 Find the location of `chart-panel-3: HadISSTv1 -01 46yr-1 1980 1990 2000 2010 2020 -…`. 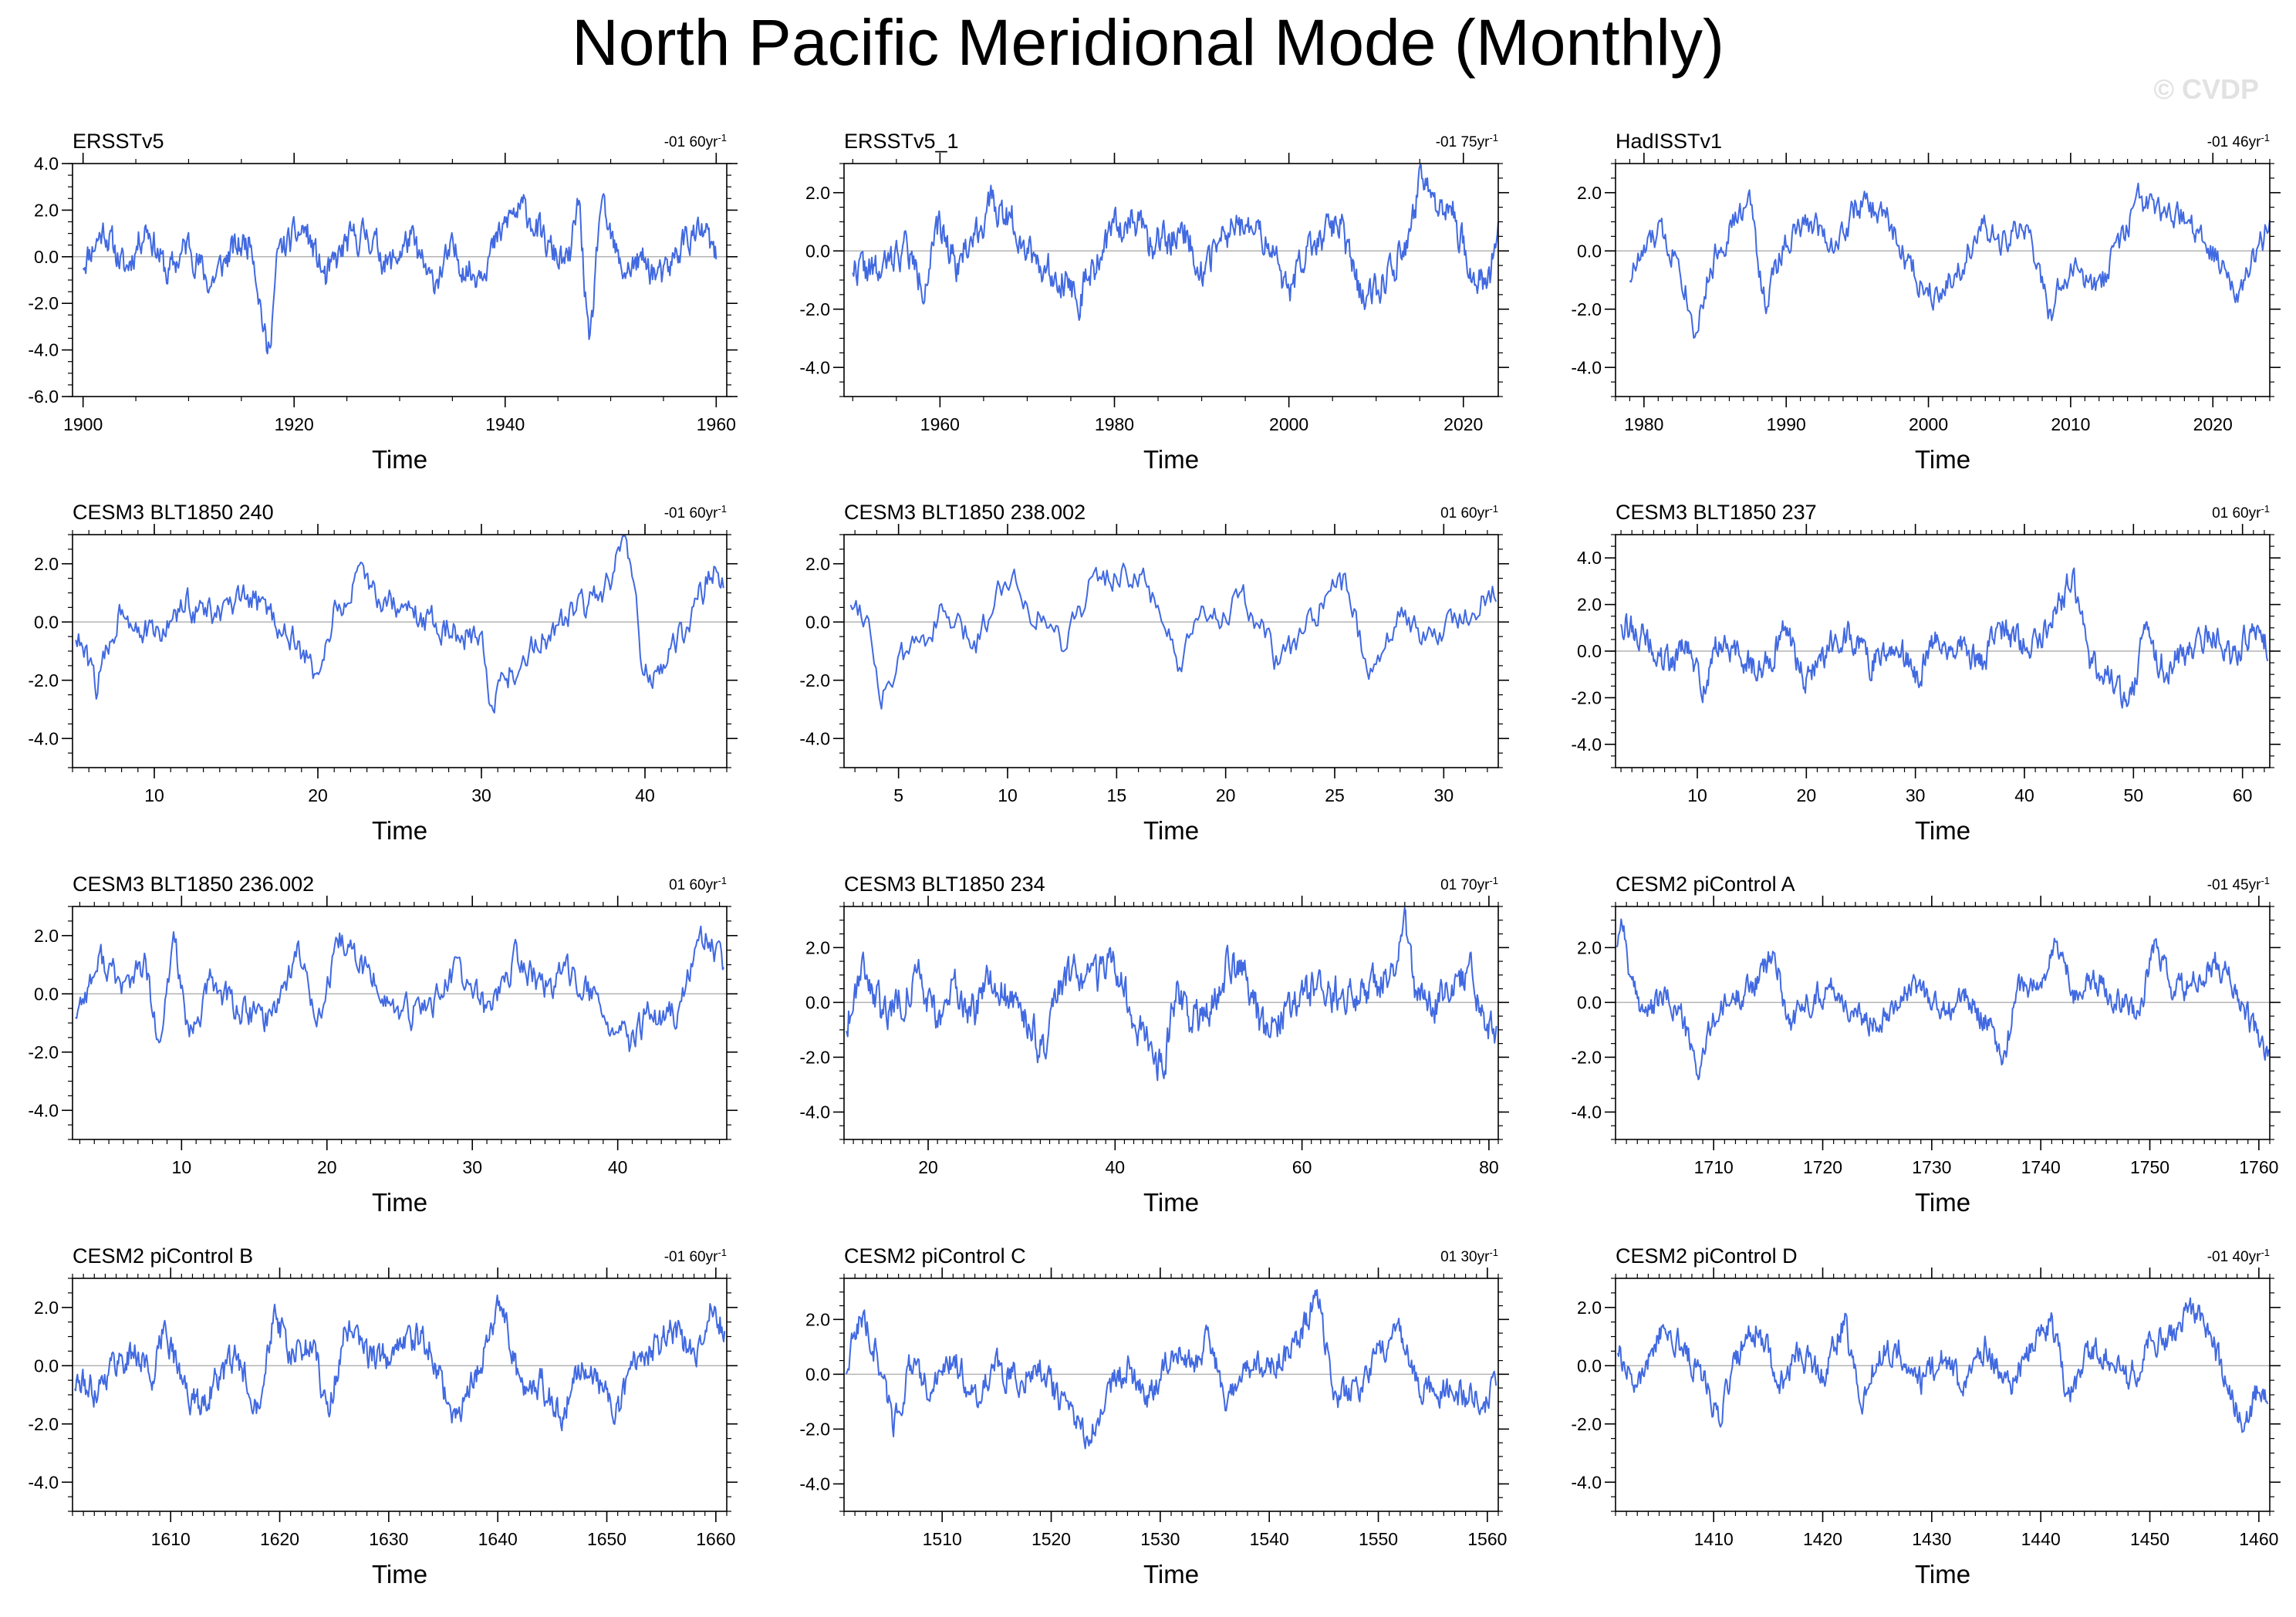

chart-panel-3: HadISSTv1 -01 46yr-1 1980 1990 2000 2010 2020 -… is located at coordinates (1926, 302).